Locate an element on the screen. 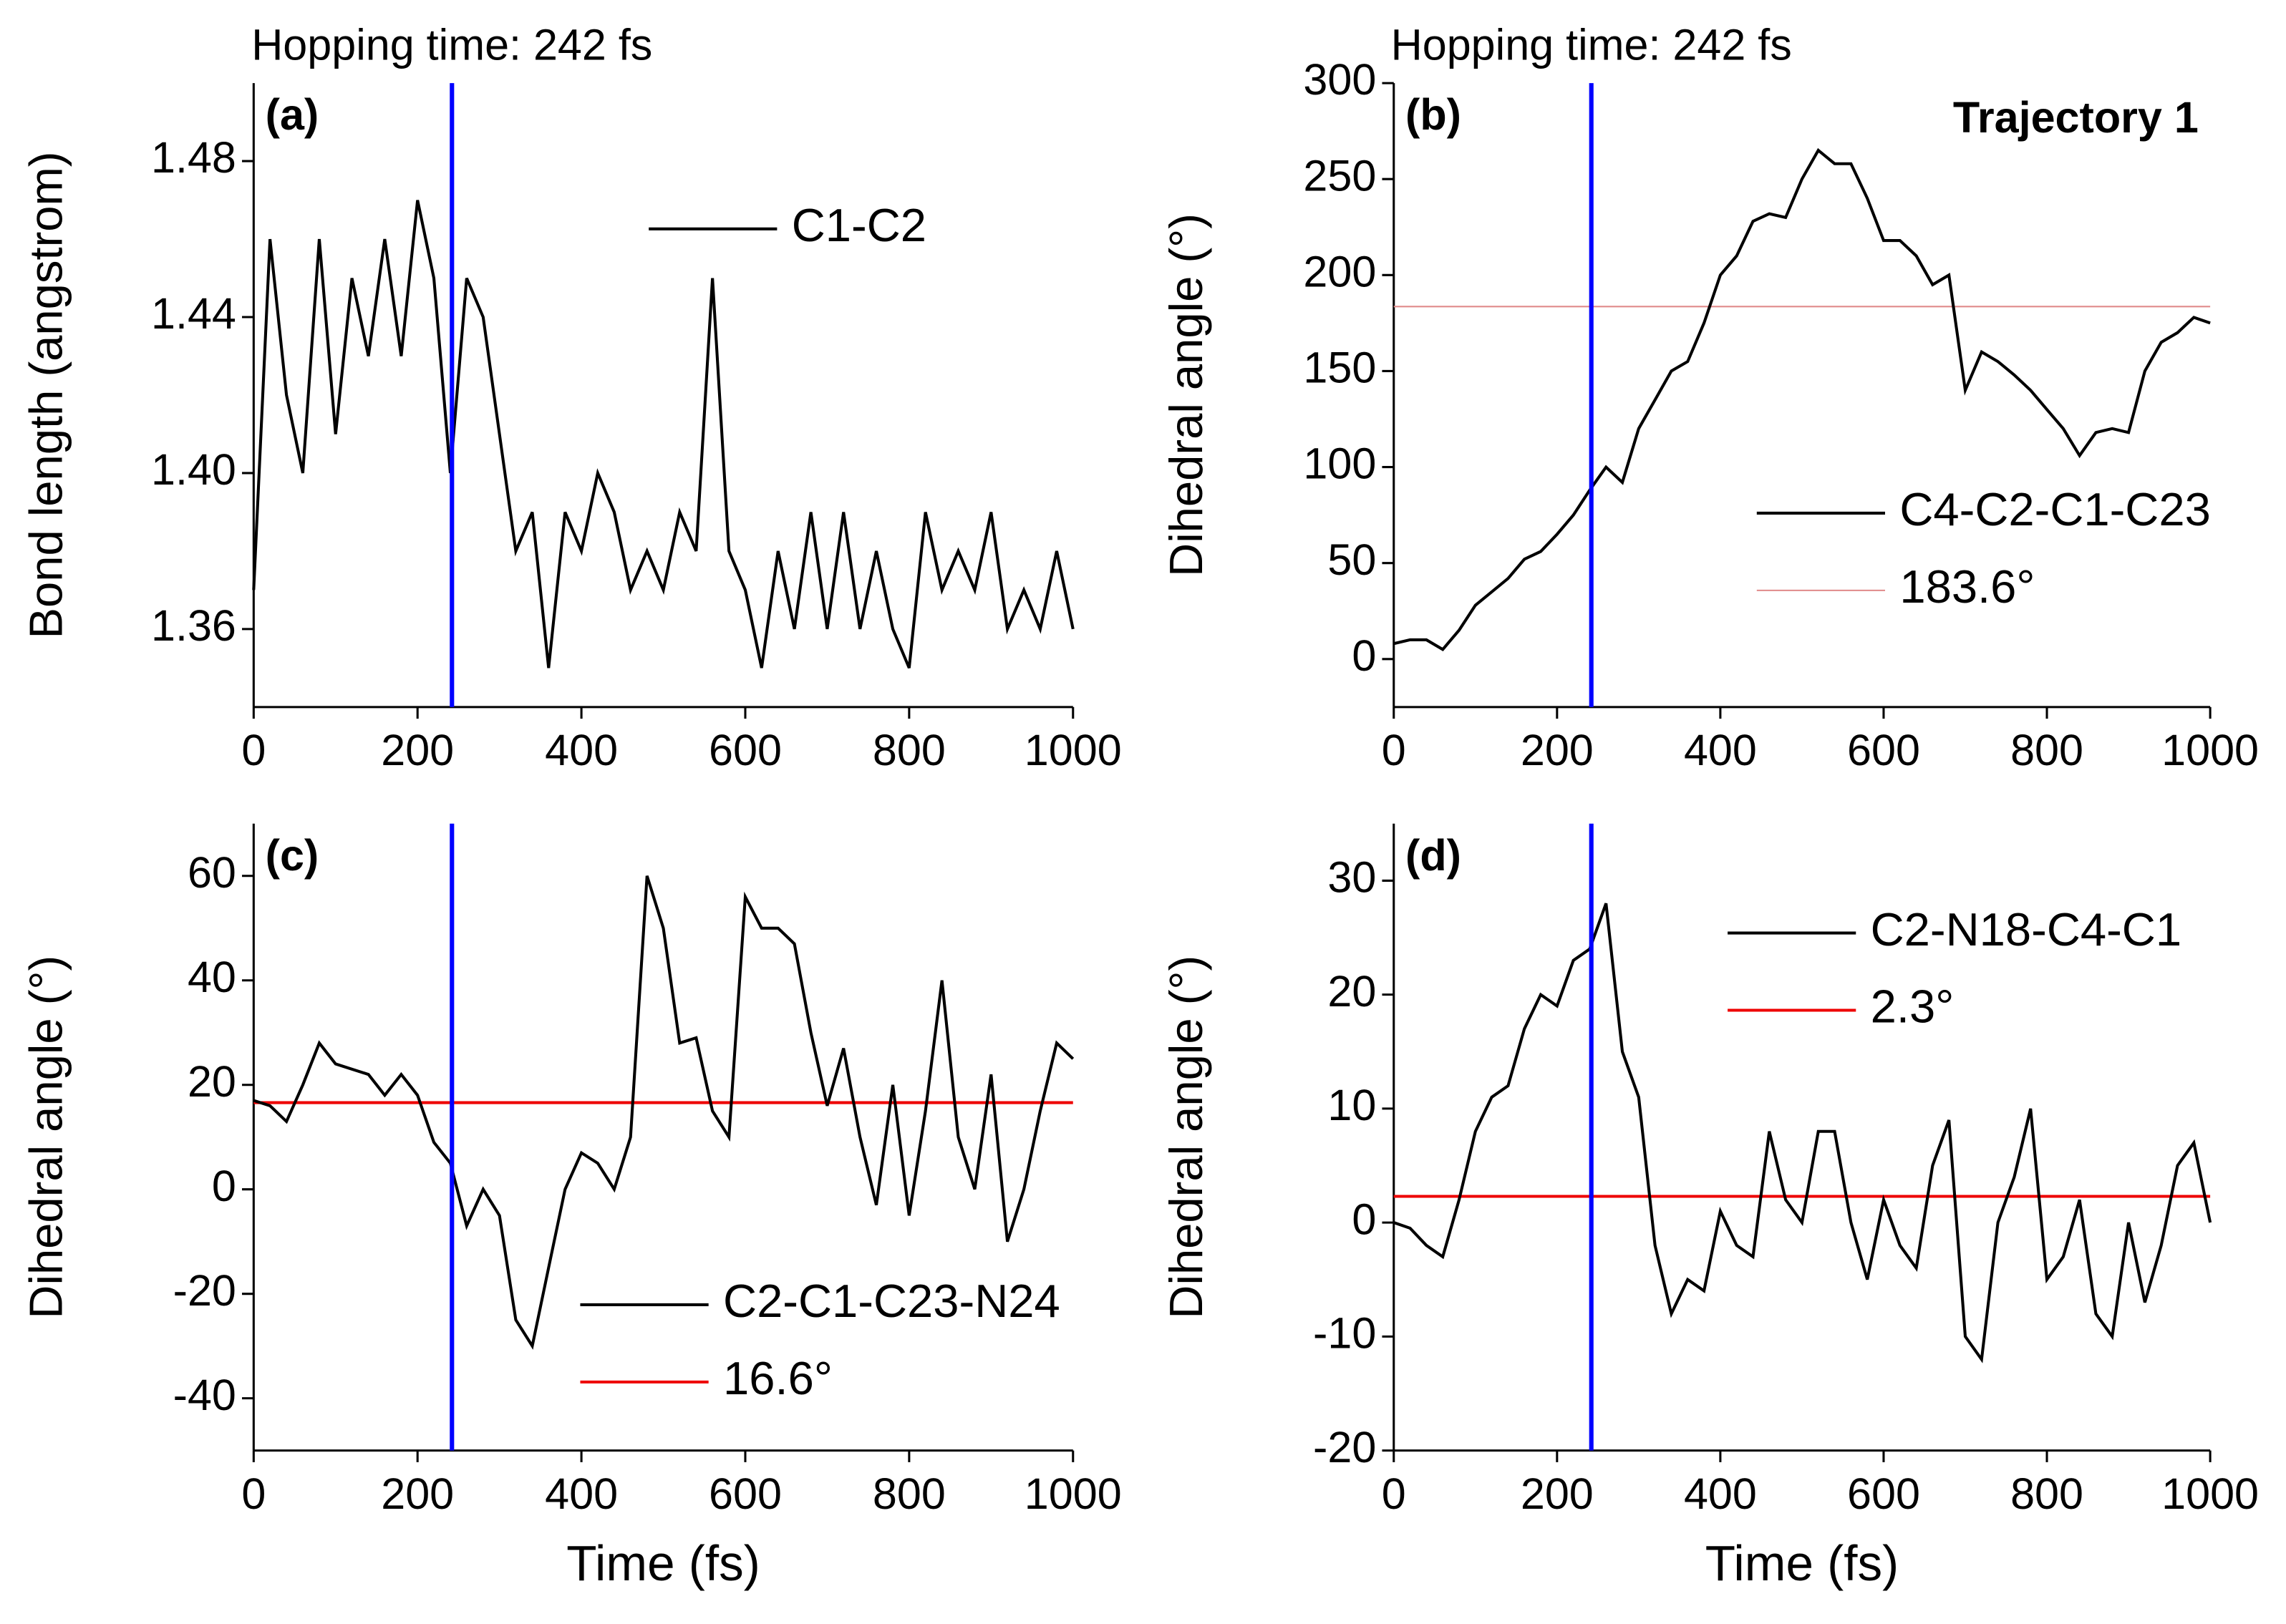 Image resolution: width=2286 pixels, height=1624 pixels. legend-label: C2-N18-C4-C1 is located at coordinates (2026, 929).